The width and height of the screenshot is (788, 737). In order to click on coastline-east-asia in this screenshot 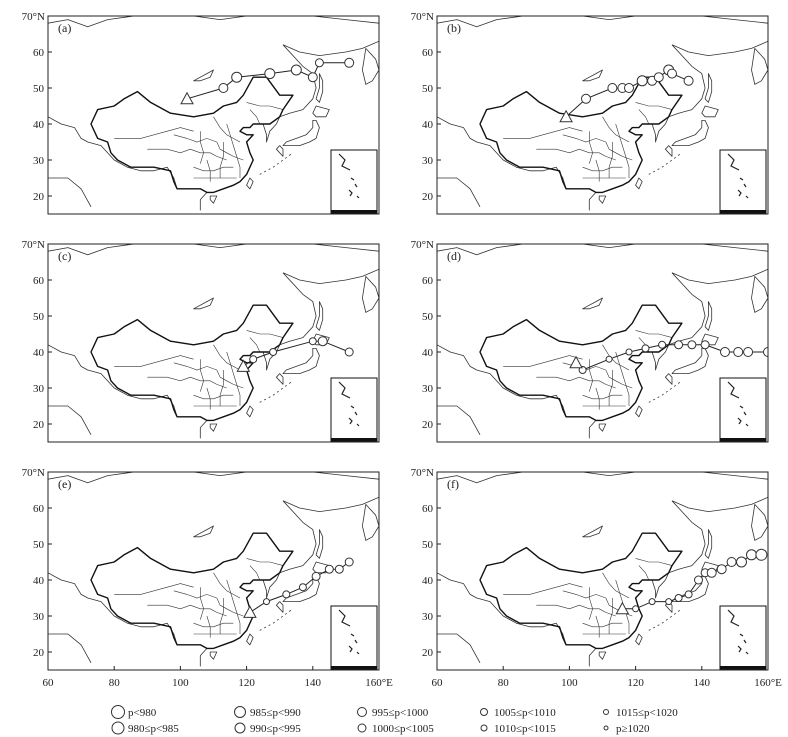, I will do `click(647, 355)`.